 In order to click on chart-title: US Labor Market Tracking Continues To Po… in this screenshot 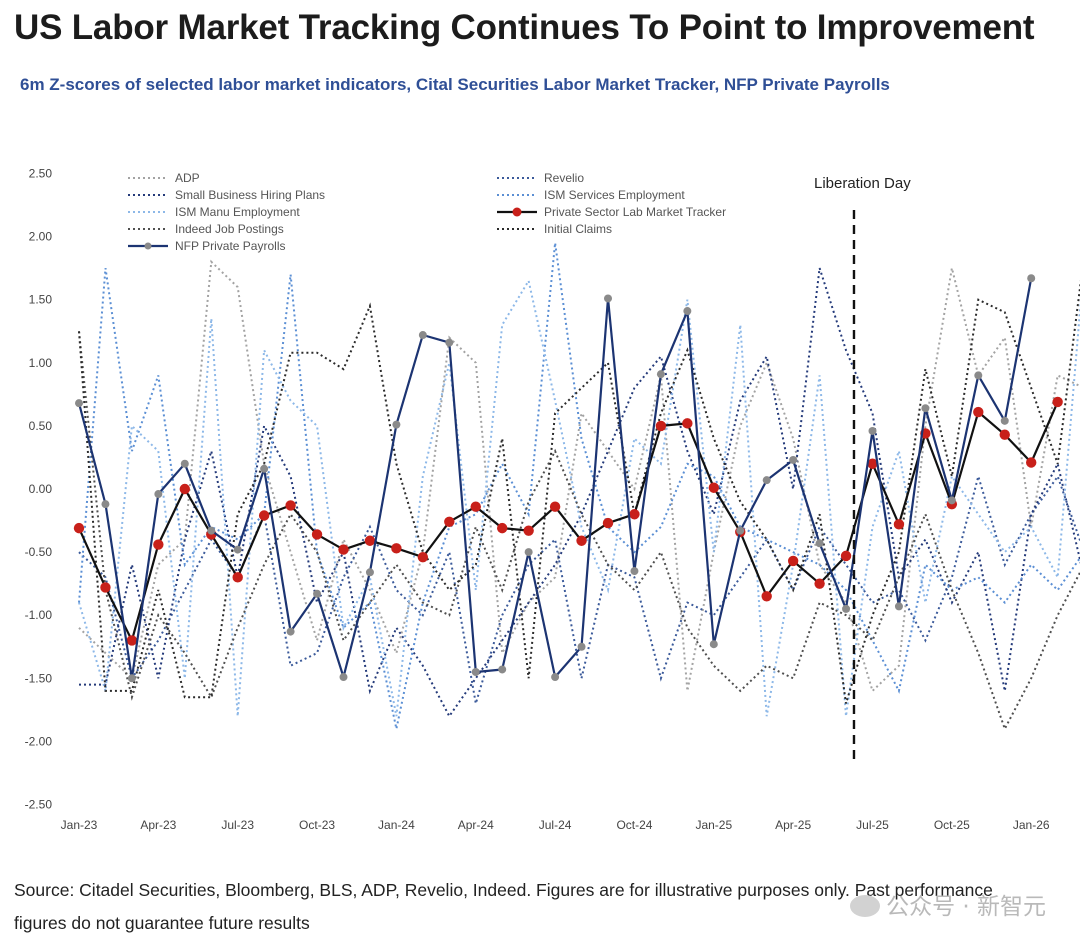, I will do `click(524, 27)`.